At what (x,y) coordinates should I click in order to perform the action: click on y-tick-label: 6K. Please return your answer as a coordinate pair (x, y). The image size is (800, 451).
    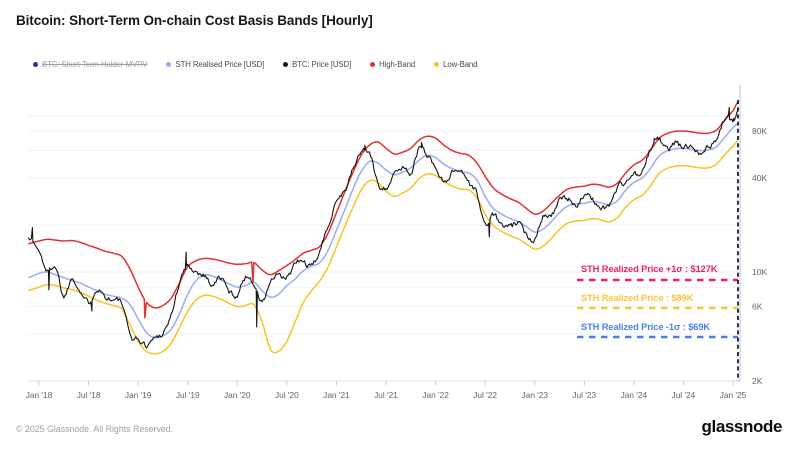
    Looking at the image, I should click on (757, 307).